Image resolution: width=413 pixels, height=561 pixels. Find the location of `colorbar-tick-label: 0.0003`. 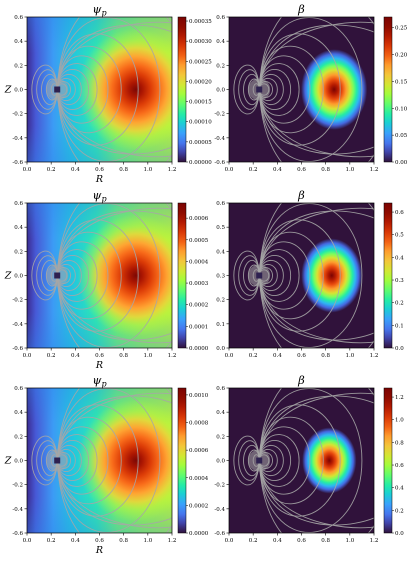

colorbar-tick-label: 0.0003 is located at coordinates (199, 284).